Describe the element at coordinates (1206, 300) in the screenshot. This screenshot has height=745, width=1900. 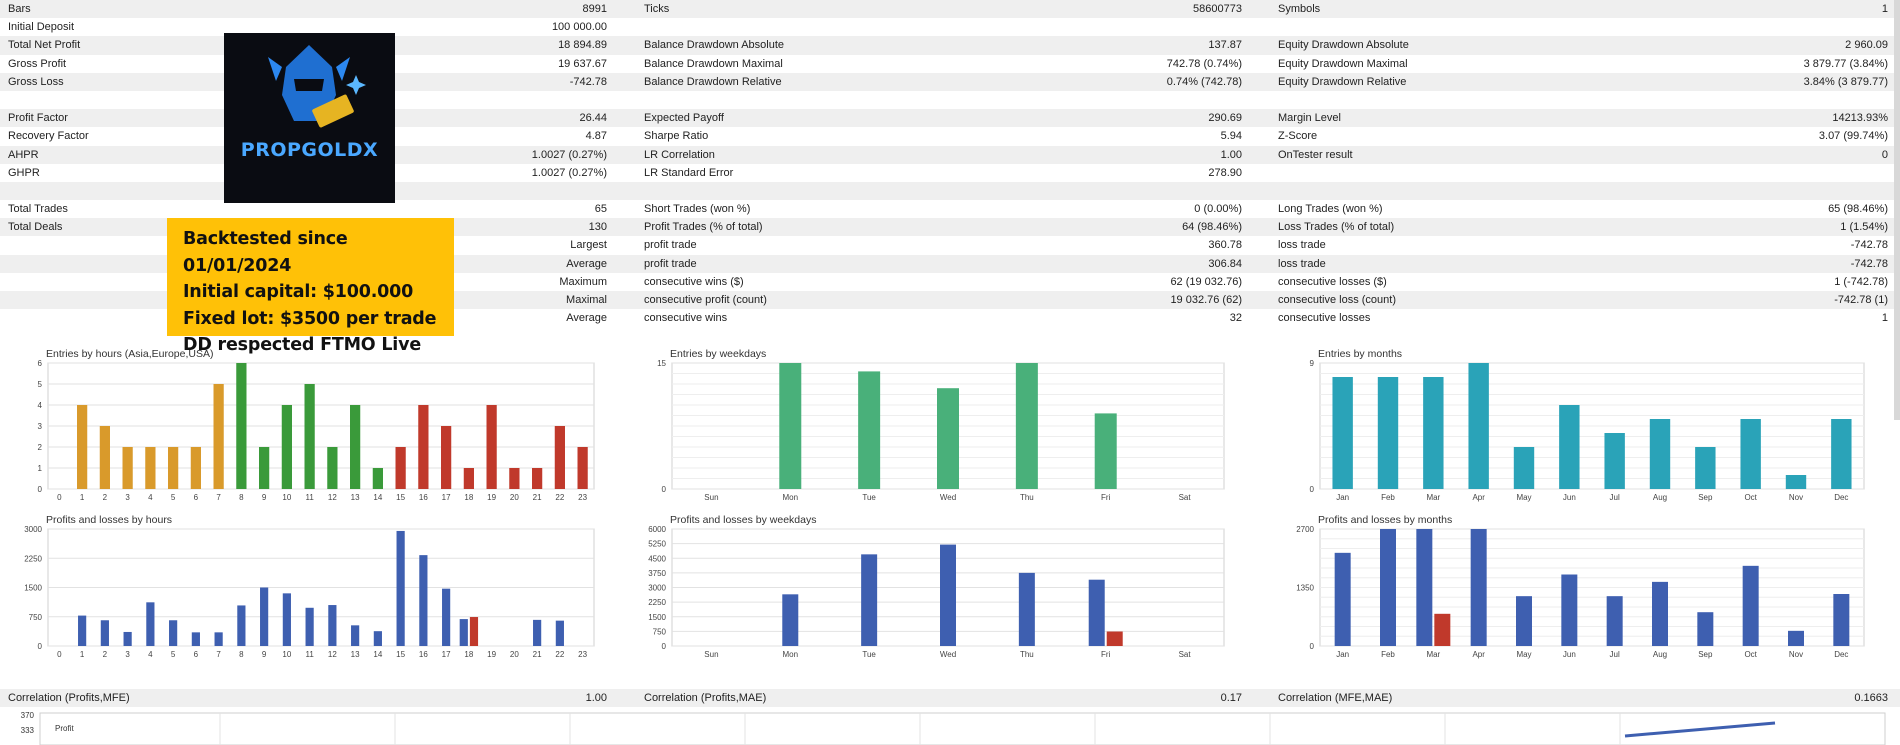
I see `stat-value: 19 032.76 (62)` at that location.